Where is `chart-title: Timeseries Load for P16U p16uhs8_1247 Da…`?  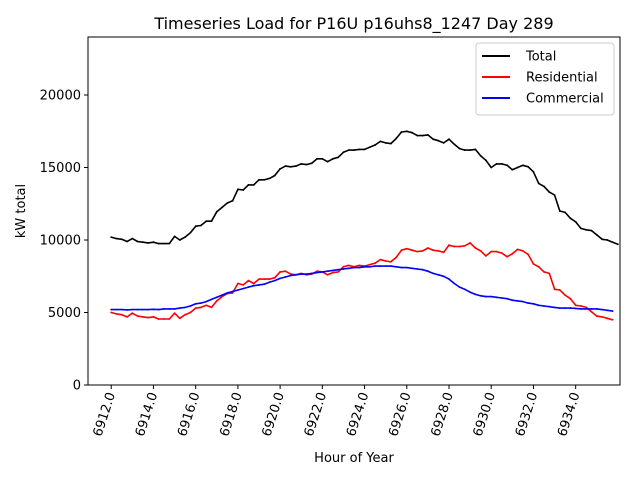 chart-title: Timeseries Load for P16U p16uhs8_1247 Da… is located at coordinates (353, 24).